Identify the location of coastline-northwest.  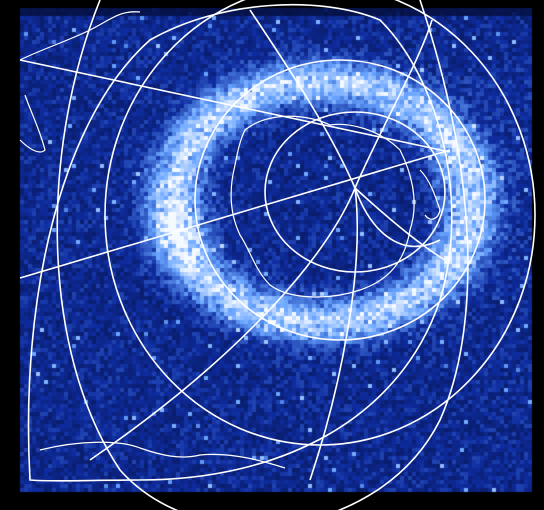
(80, 82).